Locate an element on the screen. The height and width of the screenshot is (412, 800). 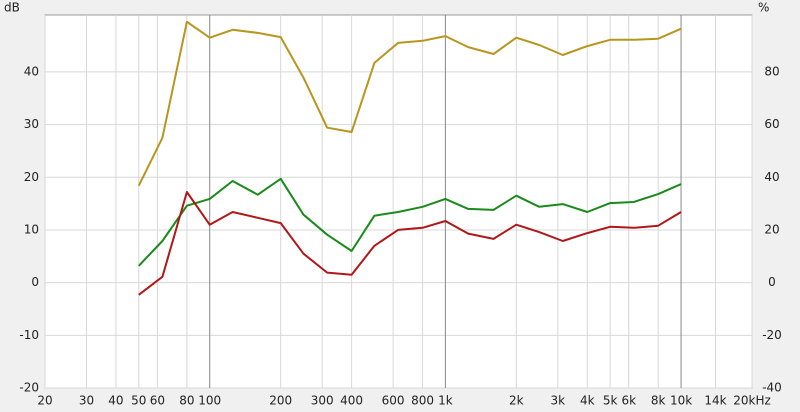
y-tick-label: 0 is located at coordinates (35, 282).